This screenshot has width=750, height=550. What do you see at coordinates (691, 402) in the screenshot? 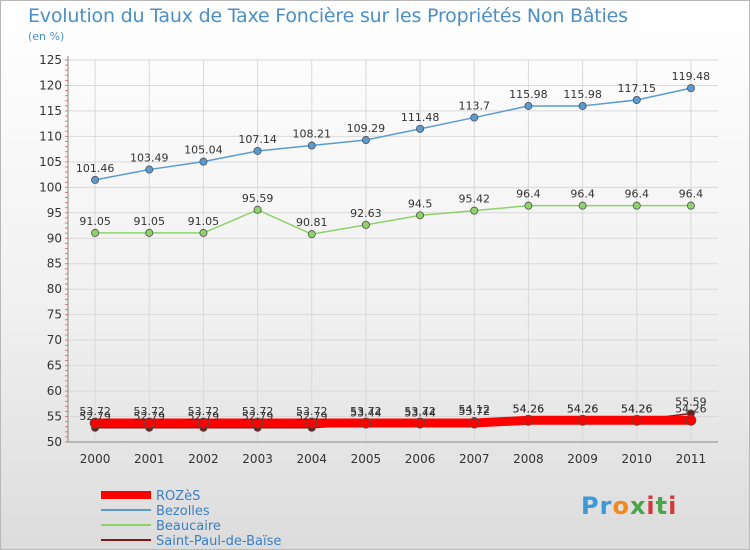
I see `data-label: 55.59` at bounding box center [691, 402].